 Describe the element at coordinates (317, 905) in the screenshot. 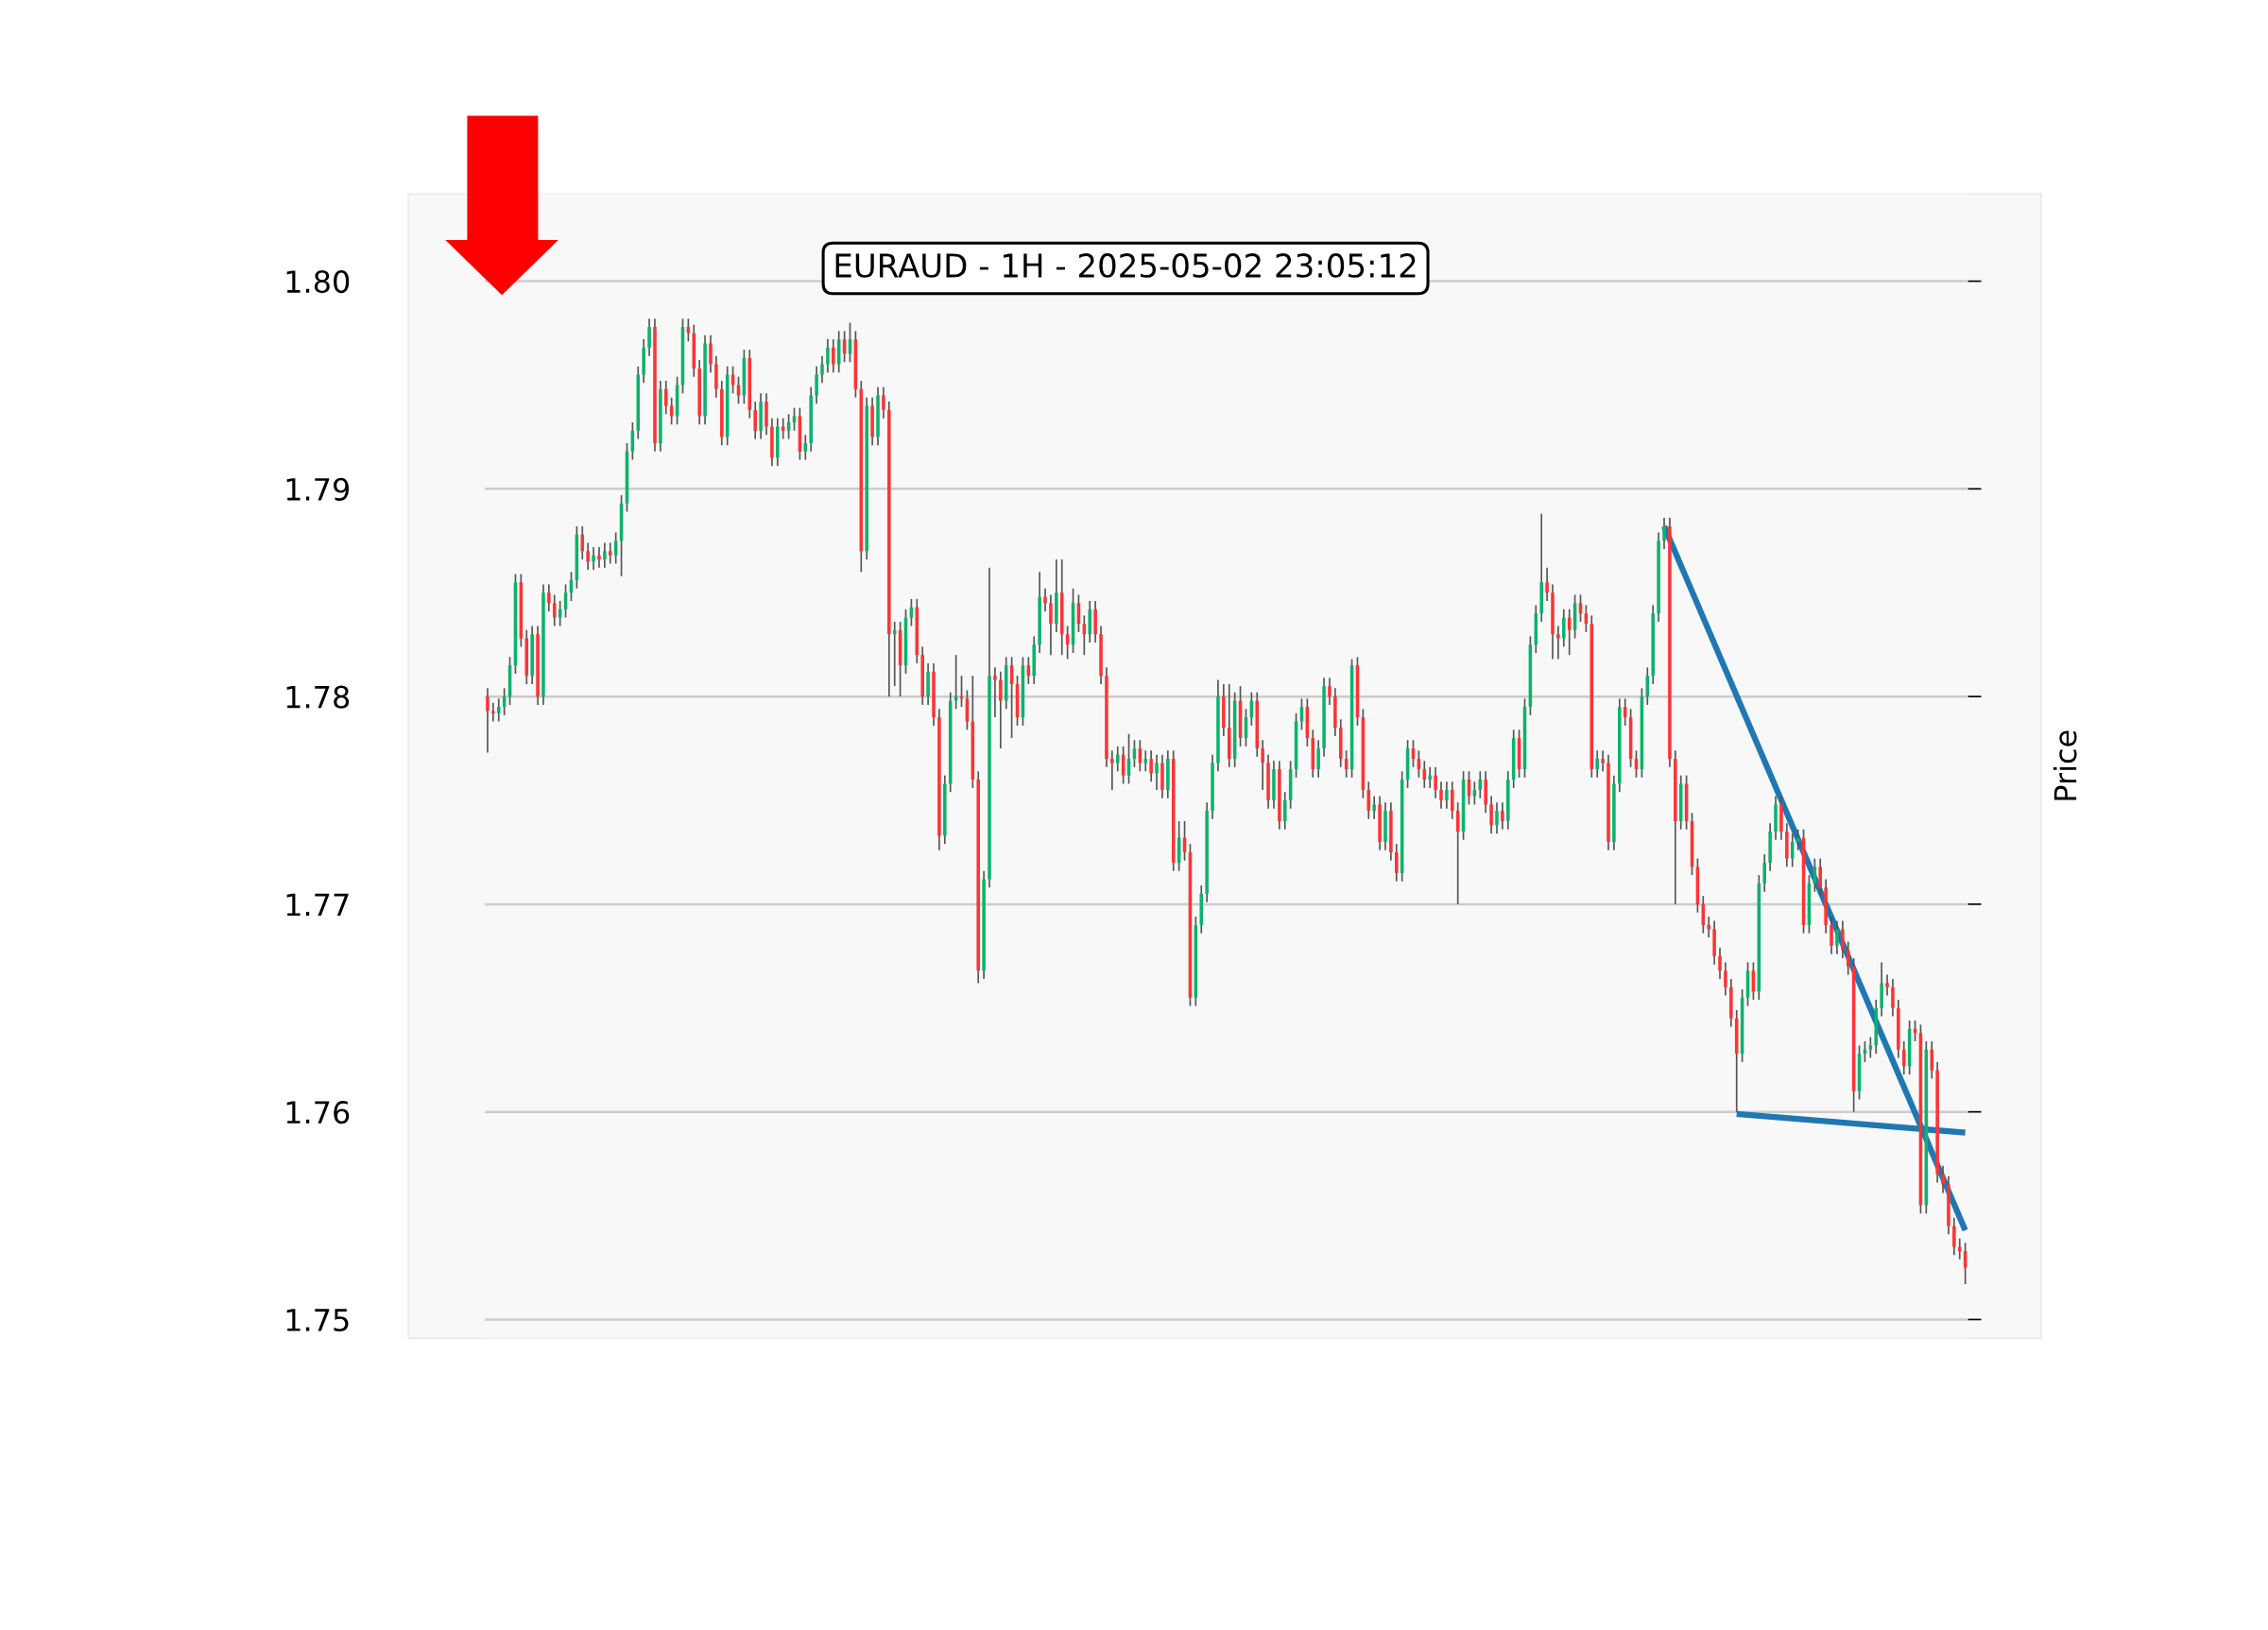

I see `y-tick-label: 1.77` at that location.